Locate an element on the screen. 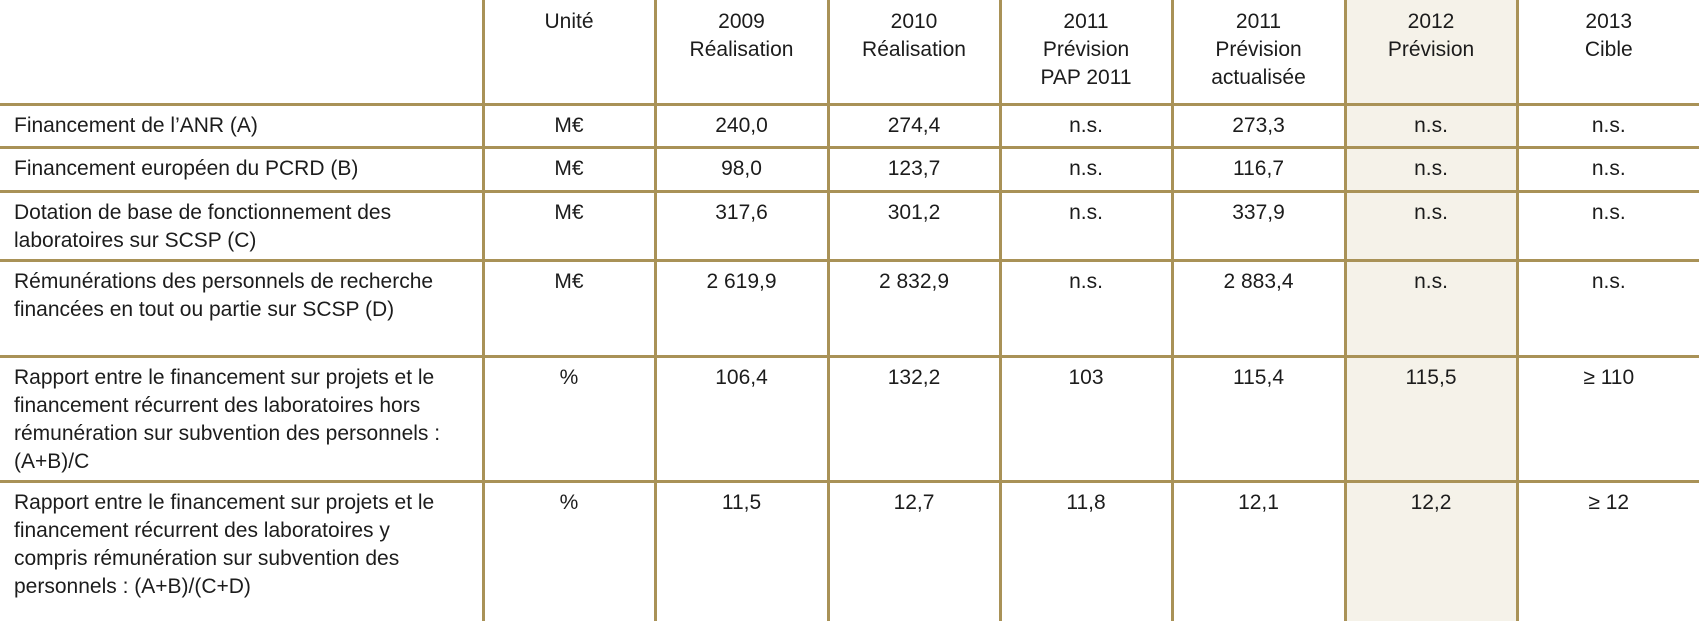  cell-2010: 123,7 is located at coordinates (913, 168).